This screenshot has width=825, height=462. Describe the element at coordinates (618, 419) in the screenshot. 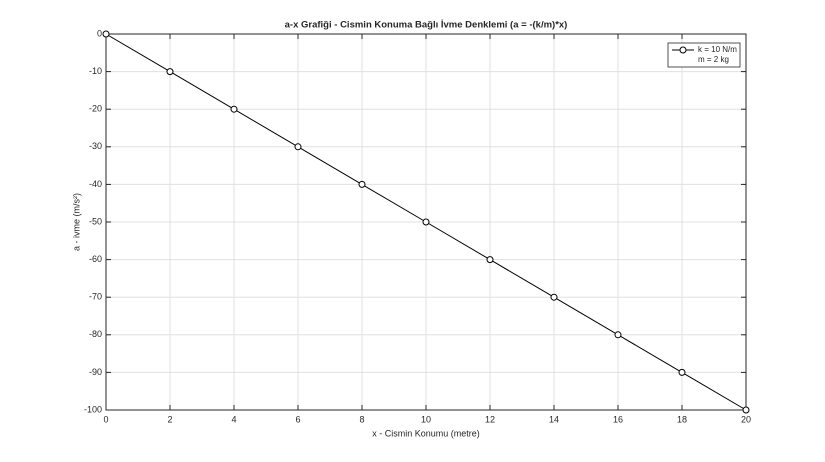

I see `x-tick-label: 16` at that location.